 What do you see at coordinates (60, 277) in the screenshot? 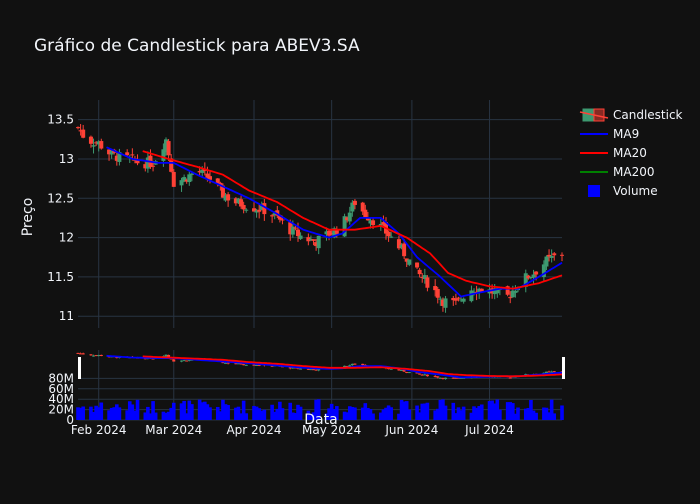
I see `price-tick-label: 11.5` at bounding box center [60, 277].